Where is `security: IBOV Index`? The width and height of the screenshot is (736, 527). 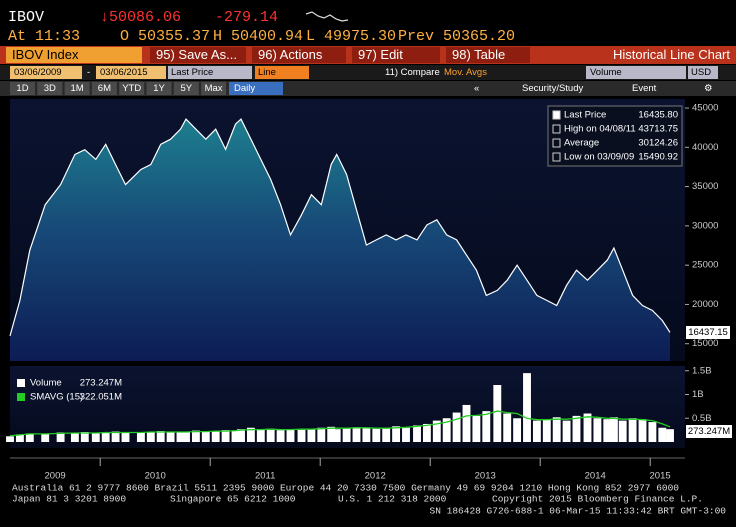 security: IBOV Index is located at coordinates (45, 54).